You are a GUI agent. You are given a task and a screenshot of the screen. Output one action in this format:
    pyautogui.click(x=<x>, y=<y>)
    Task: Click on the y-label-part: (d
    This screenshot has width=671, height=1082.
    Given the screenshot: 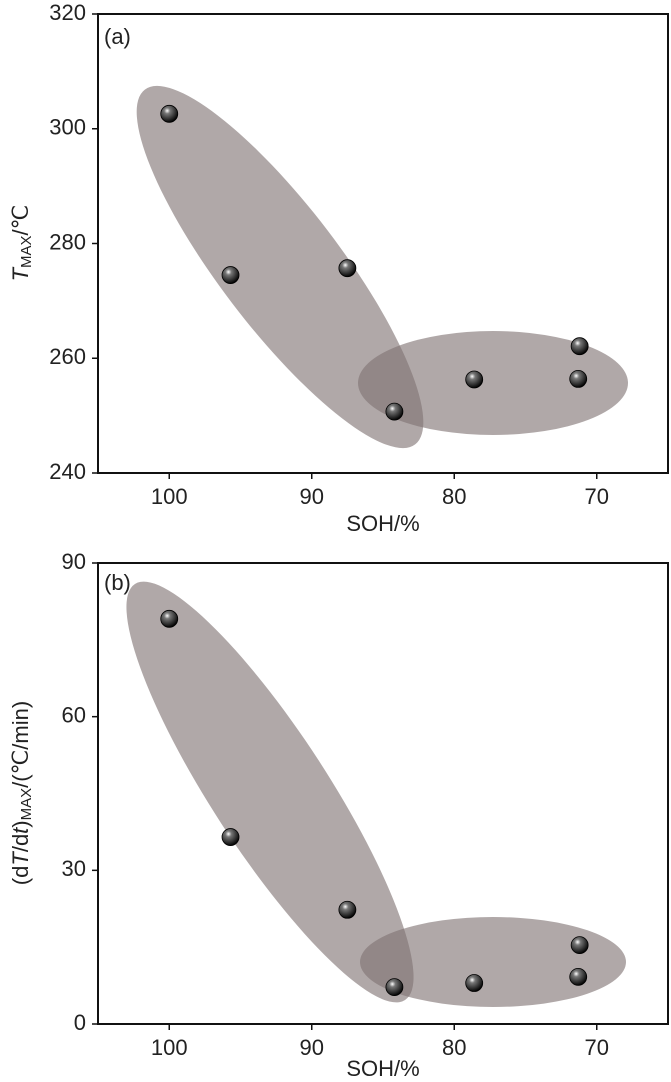 What is the action you would take?
    pyautogui.click(x=20, y=876)
    